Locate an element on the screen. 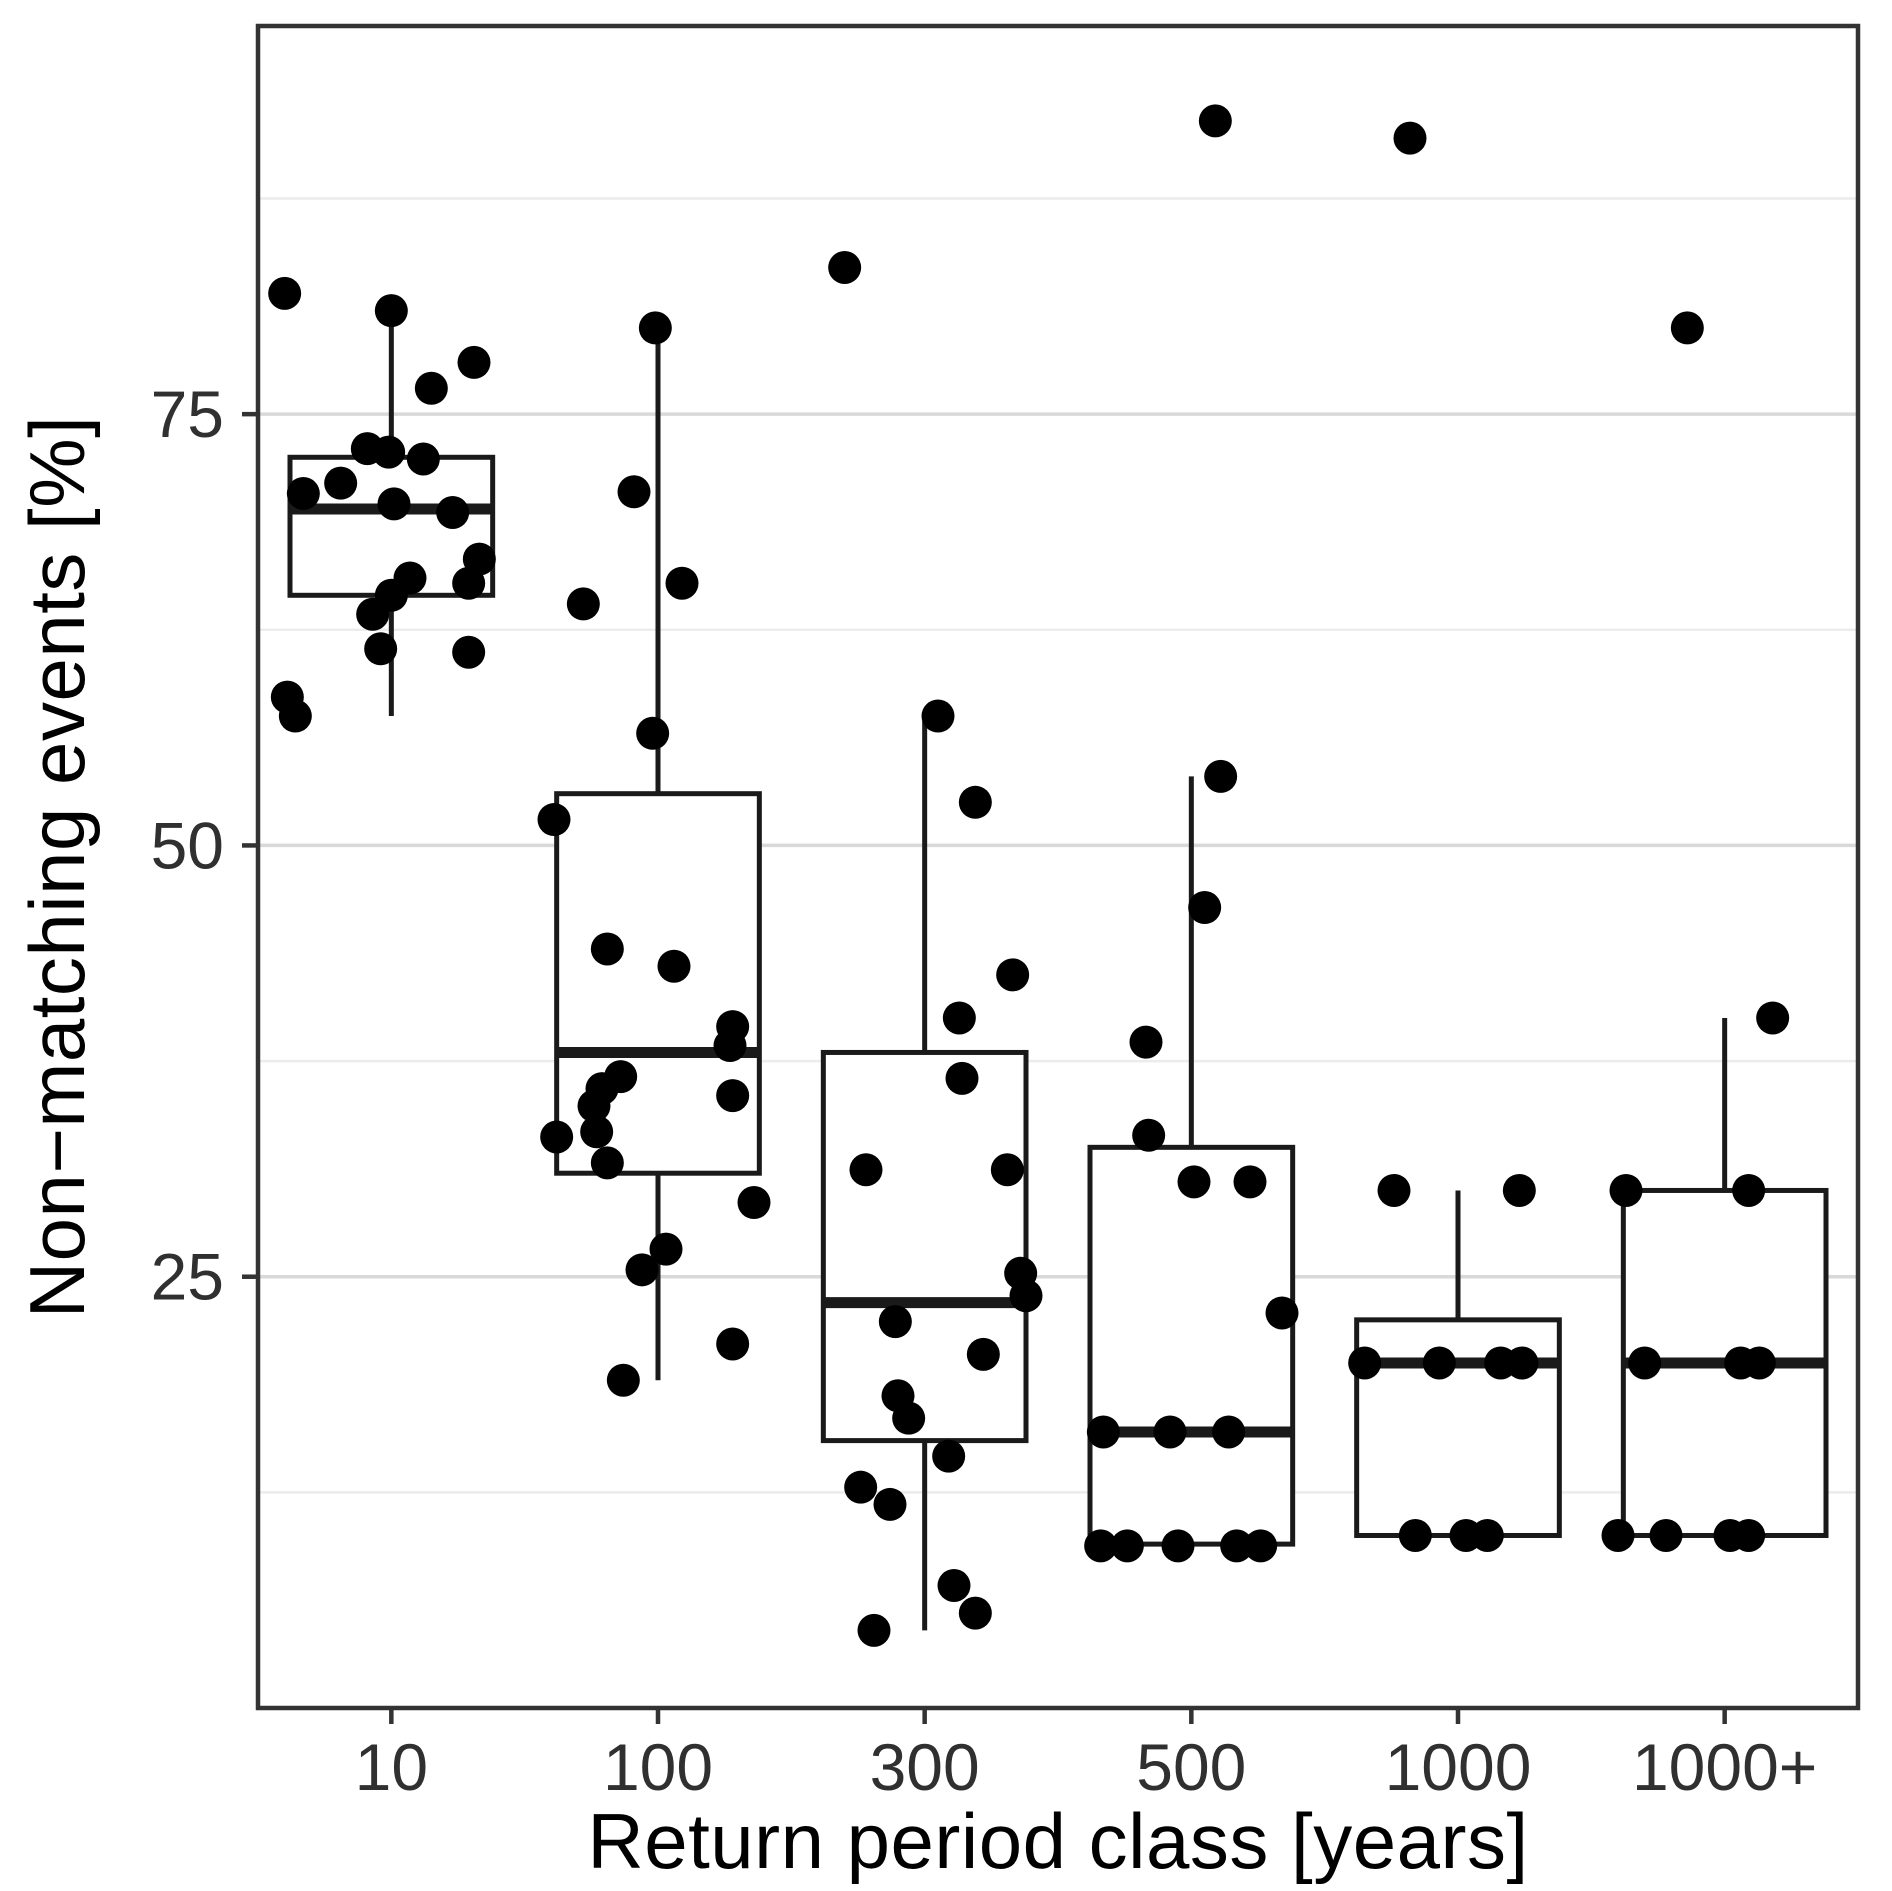 The width and height of the screenshot is (1892, 1891). x-tick-label: 1000+ is located at coordinates (1724, 1767).